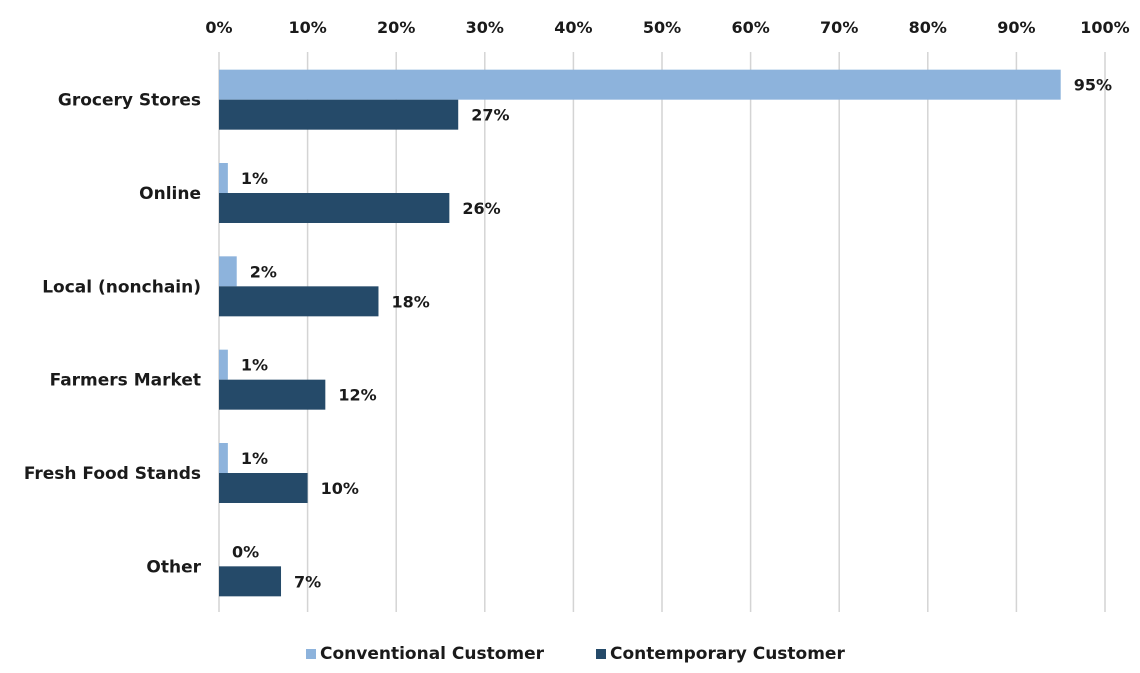 The height and width of the screenshot is (673, 1140). I want to click on x-tick-label: 100%, so click(1104, 27).